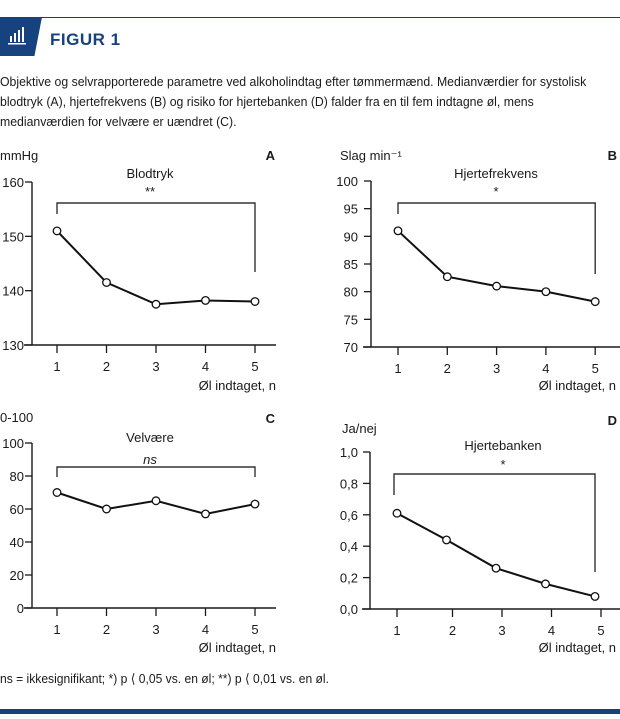 Image resolution: width=620 pixels, height=719 pixels. Describe the element at coordinates (17, 542) in the screenshot. I see `y-tick-label: 40` at that location.